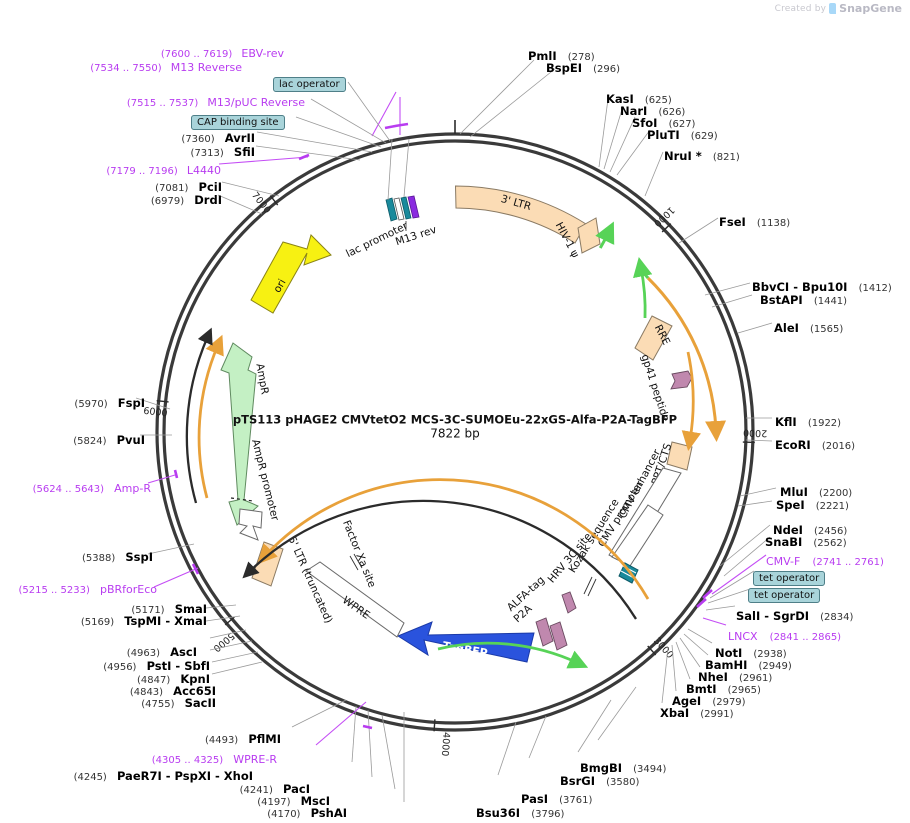 The height and width of the screenshot is (823, 910). I want to click on snapgene-credit: Created by SnapGene, so click(838, 8).